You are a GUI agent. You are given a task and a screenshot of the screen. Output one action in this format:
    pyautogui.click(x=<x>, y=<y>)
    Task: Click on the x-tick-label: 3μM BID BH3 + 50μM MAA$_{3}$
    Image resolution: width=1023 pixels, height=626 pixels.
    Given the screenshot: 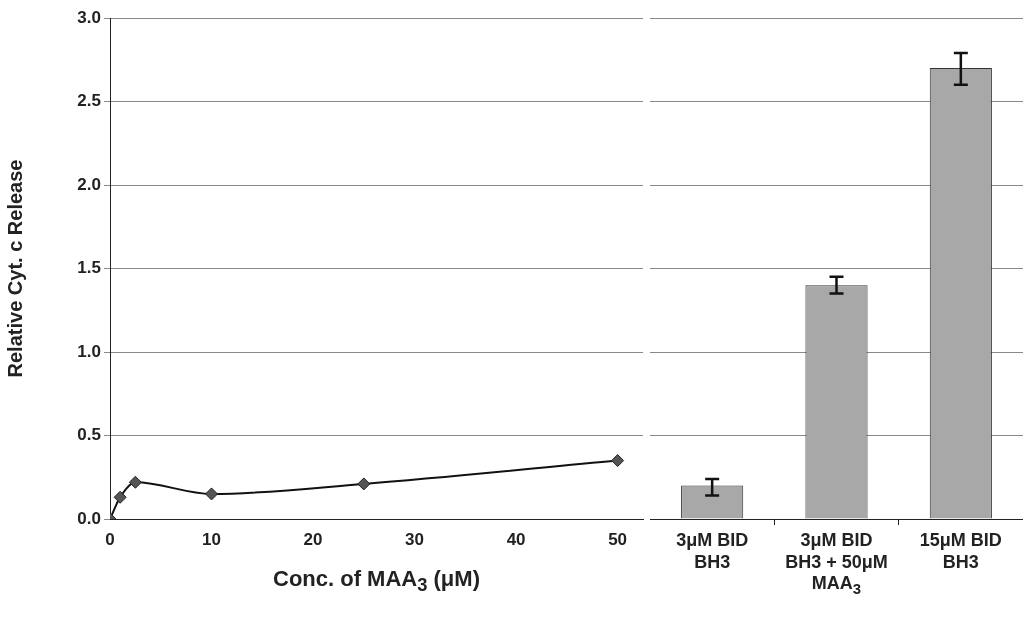 What is the action you would take?
    pyautogui.click(x=836, y=564)
    